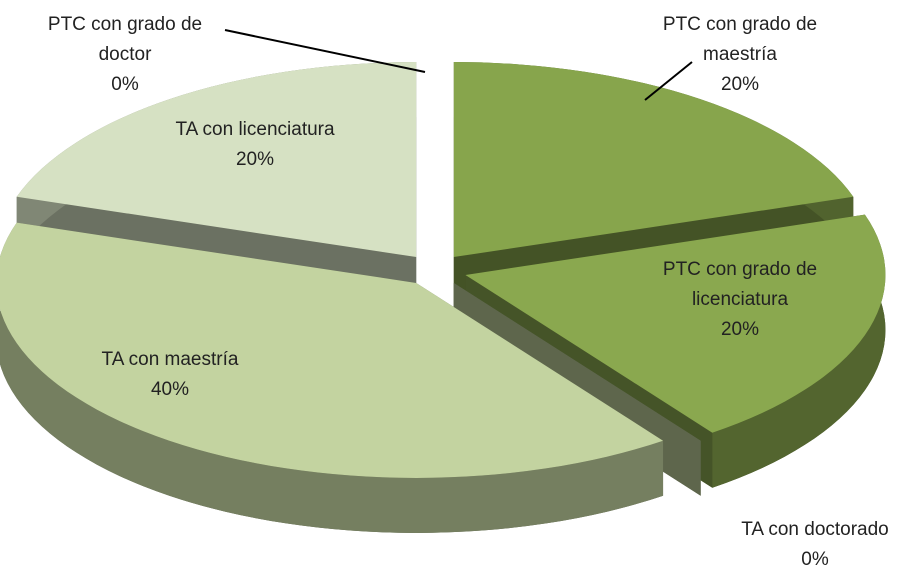 This screenshot has height=573, width=914. What do you see at coordinates (740, 39) in the screenshot?
I see `category-label: PTC con grado de maestría` at bounding box center [740, 39].